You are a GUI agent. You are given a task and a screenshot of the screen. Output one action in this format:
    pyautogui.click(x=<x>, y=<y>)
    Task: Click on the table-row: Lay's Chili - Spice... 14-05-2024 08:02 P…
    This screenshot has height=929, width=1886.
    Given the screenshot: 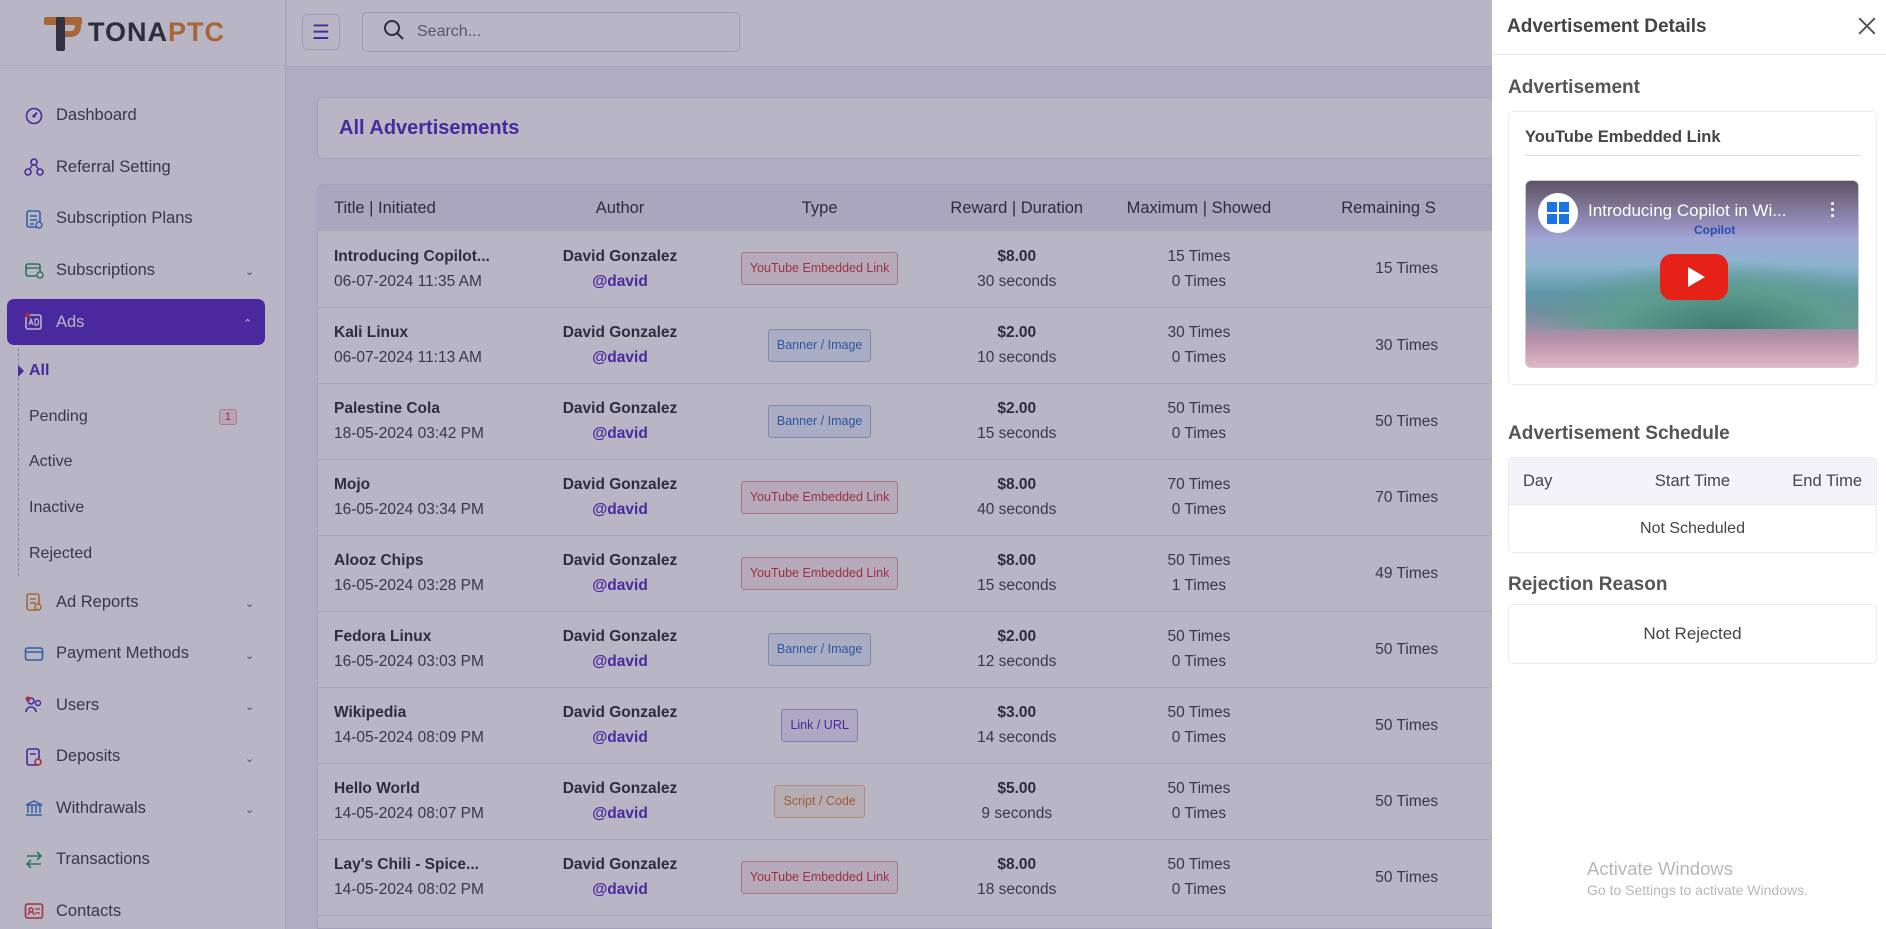 What is the action you would take?
    pyautogui.click(x=917, y=877)
    